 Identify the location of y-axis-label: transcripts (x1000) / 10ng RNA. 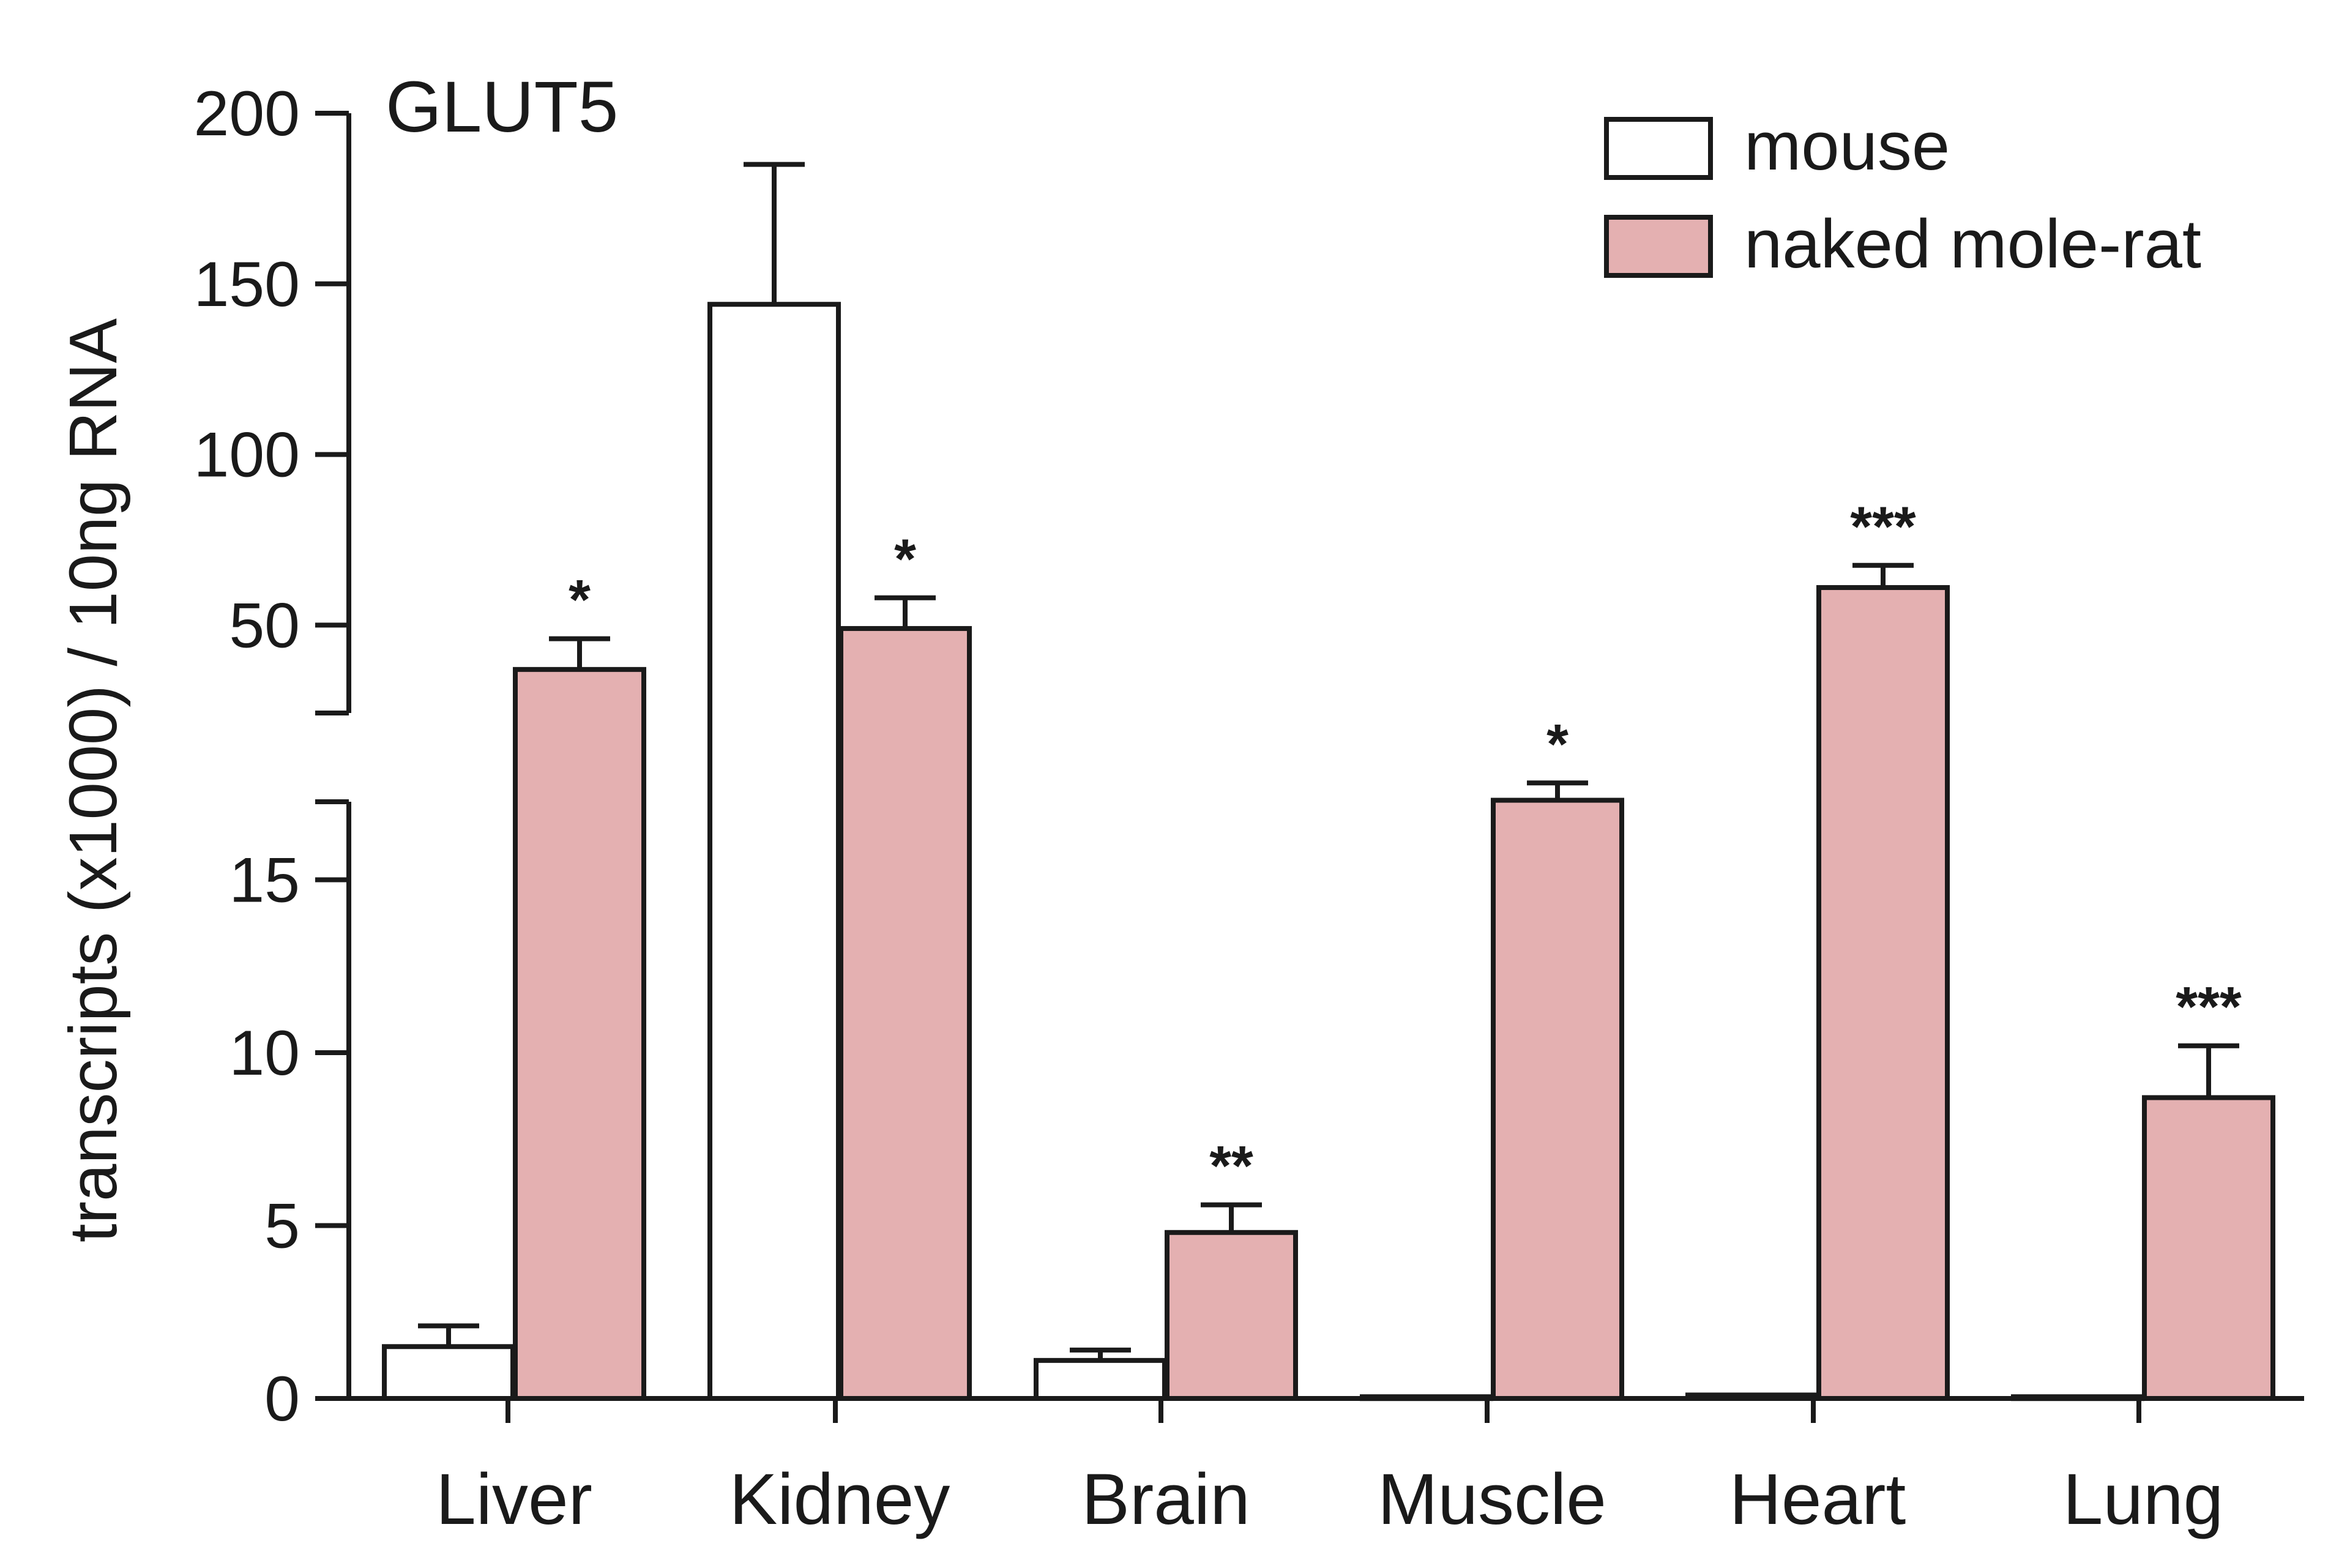
(94, 780).